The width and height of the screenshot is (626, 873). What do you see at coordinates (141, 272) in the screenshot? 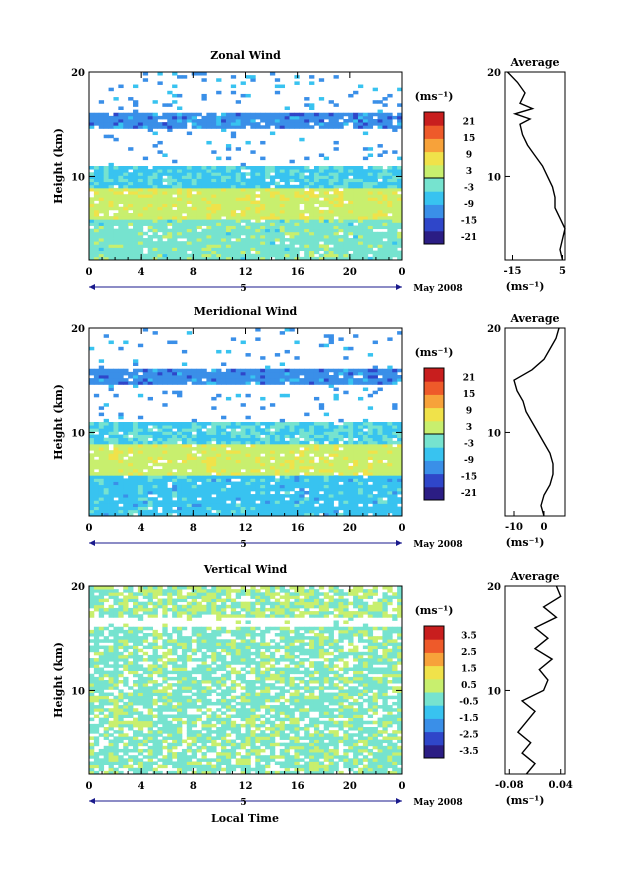
I see `x-tick-label: 4` at bounding box center [141, 272].